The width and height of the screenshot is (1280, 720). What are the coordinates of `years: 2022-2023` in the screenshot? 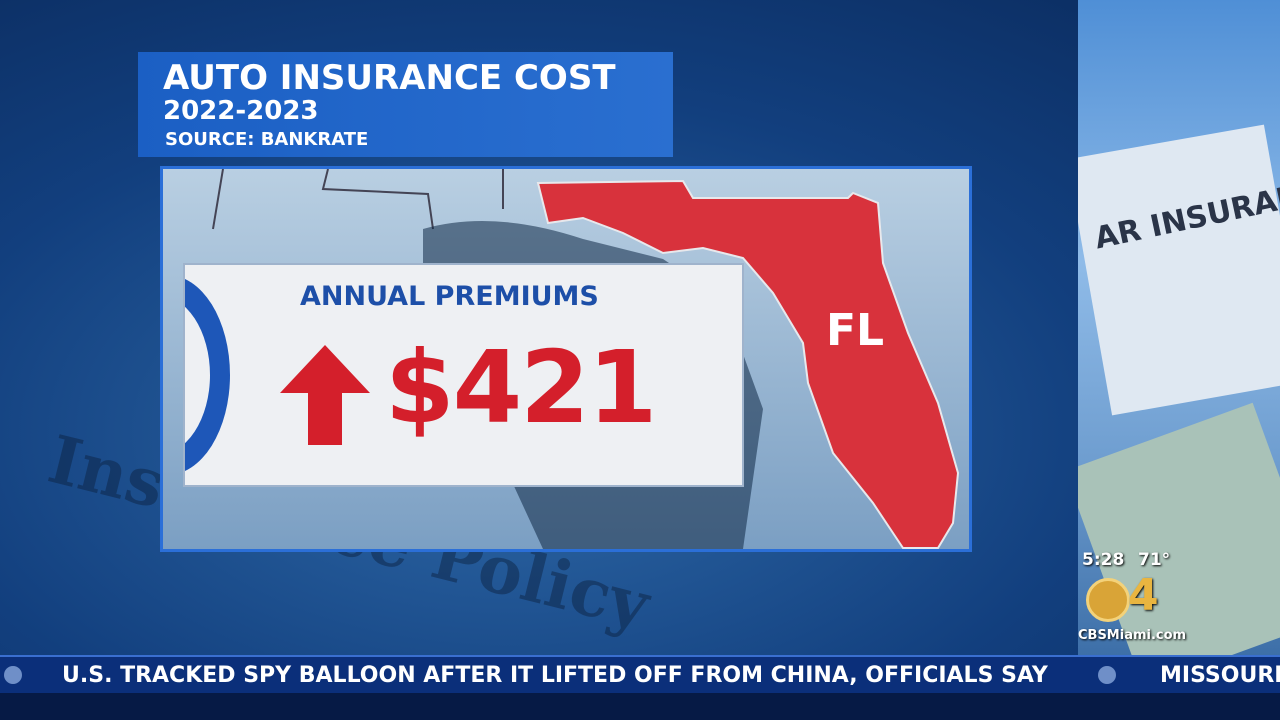 It's located at (241, 111).